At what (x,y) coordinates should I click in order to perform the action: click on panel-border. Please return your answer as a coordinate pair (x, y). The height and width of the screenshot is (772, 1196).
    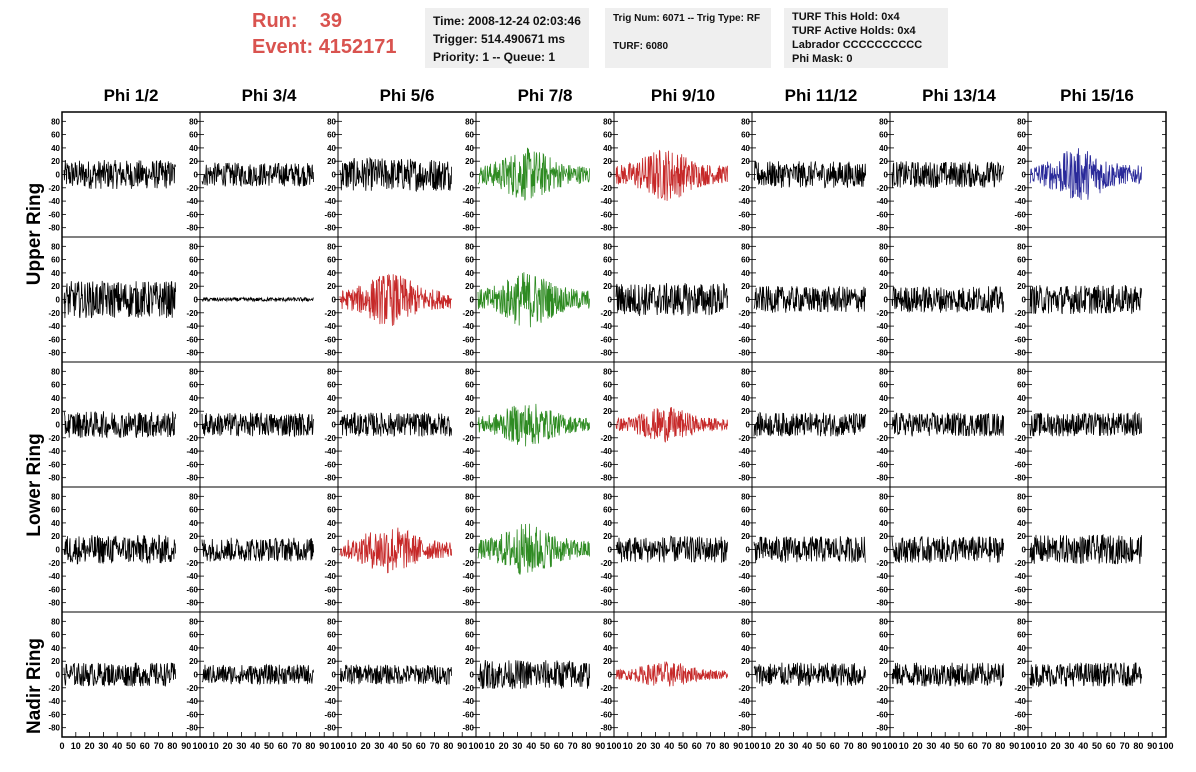
    Looking at the image, I should click on (821, 424).